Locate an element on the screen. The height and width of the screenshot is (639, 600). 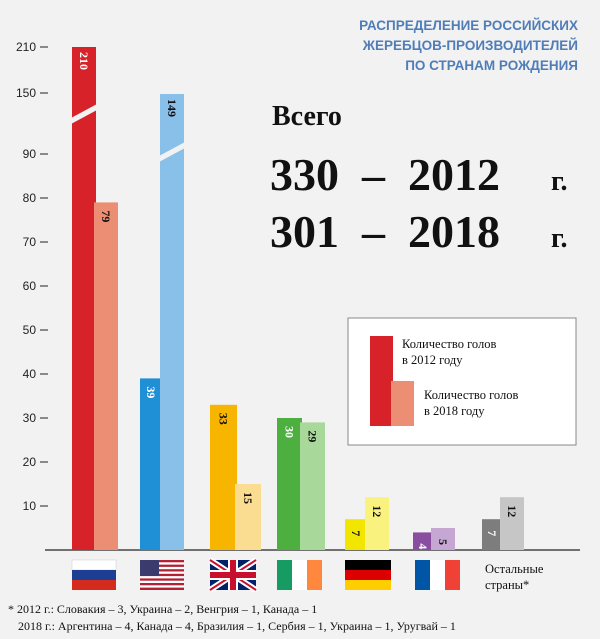
y-tick-label: 80 is located at coordinates (30, 198).